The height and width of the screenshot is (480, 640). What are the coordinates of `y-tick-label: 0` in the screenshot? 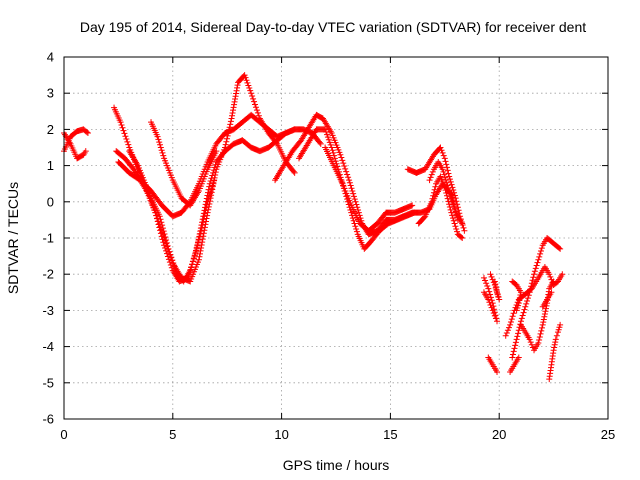 It's located at (50, 201).